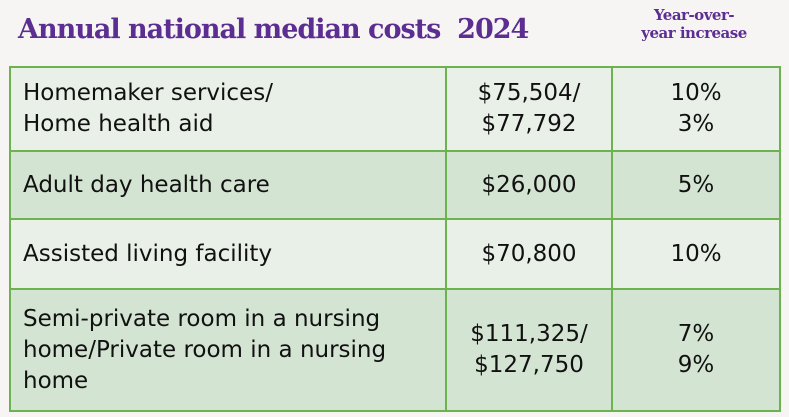  Describe the element at coordinates (696, 109) in the screenshot. I see `increase-cell: 10% 3%` at that location.